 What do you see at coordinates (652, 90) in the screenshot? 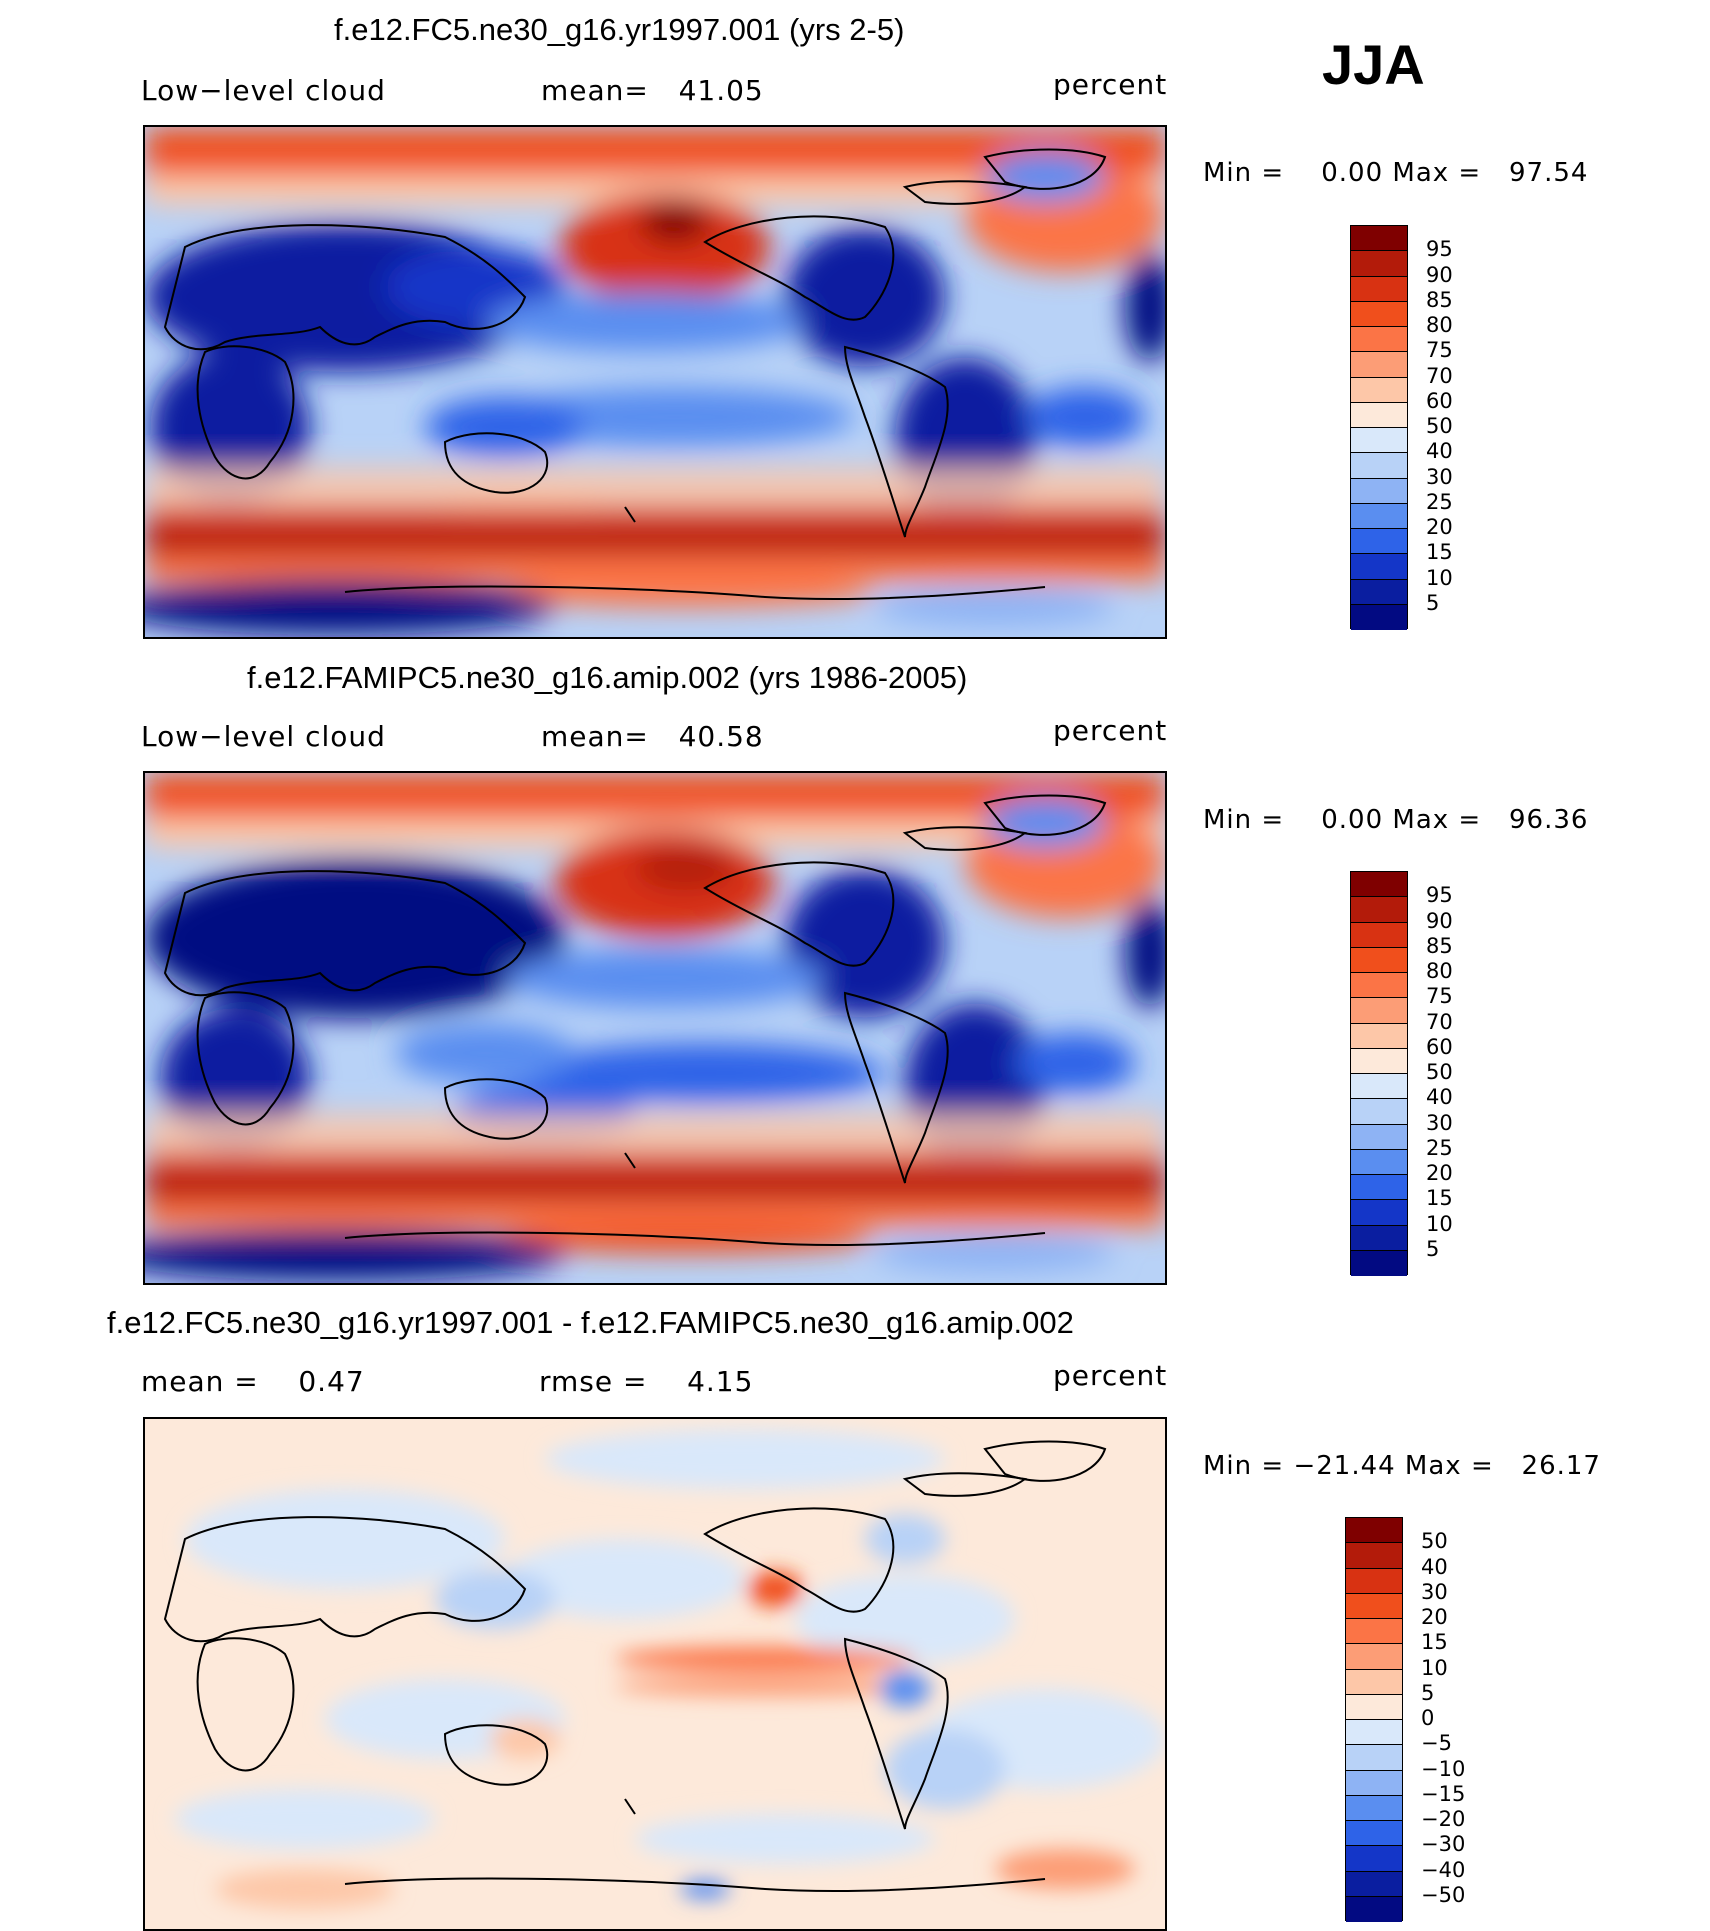
I see `panel-1-mean-label: mean= 41.05` at bounding box center [652, 90].